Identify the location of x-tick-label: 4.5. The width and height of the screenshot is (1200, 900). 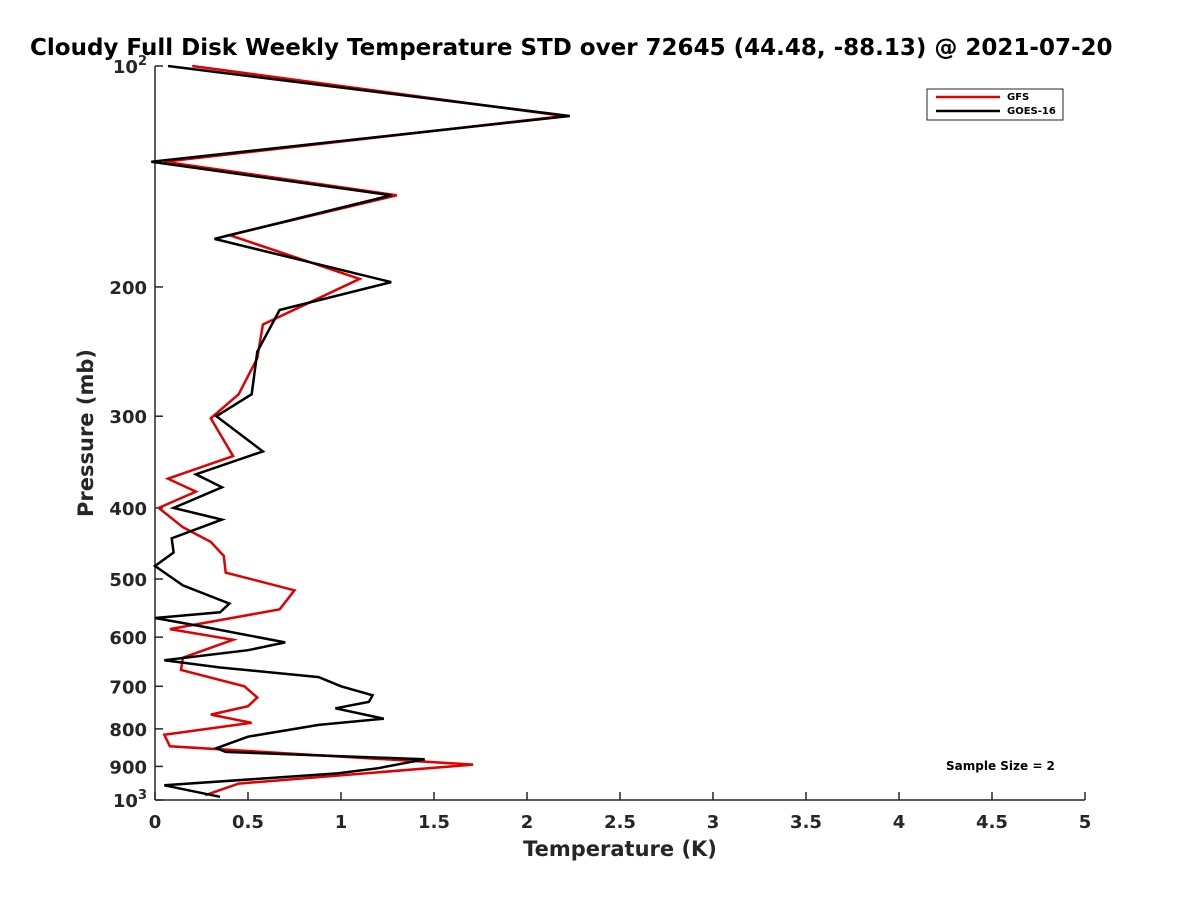
(992, 822).